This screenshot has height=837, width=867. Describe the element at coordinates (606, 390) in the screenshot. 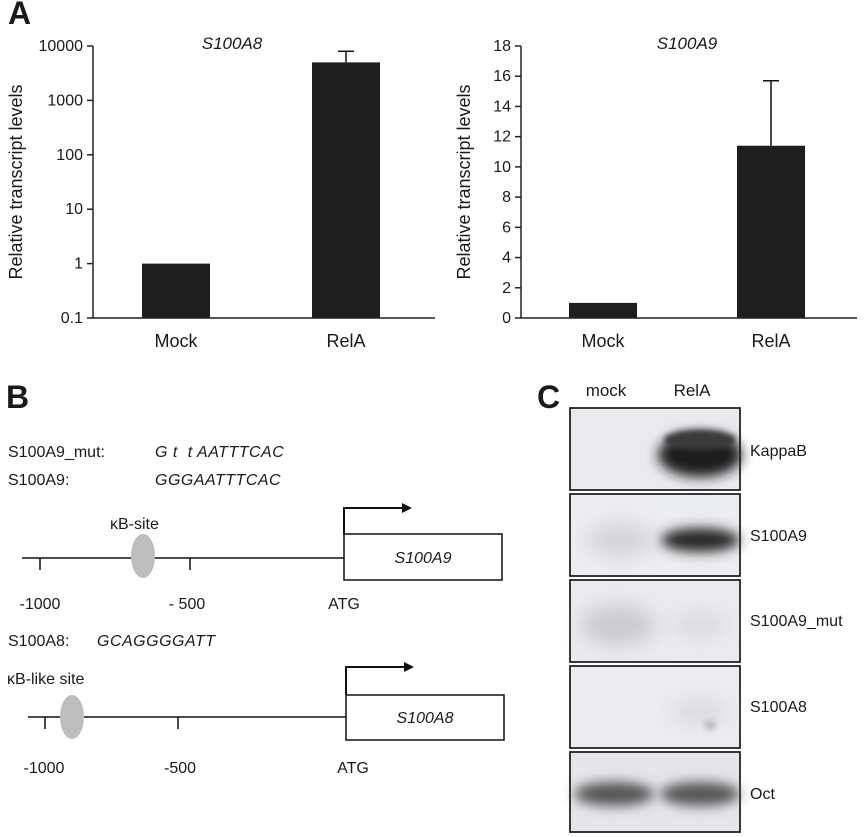

I see `lane-label-mock: mock` at that location.